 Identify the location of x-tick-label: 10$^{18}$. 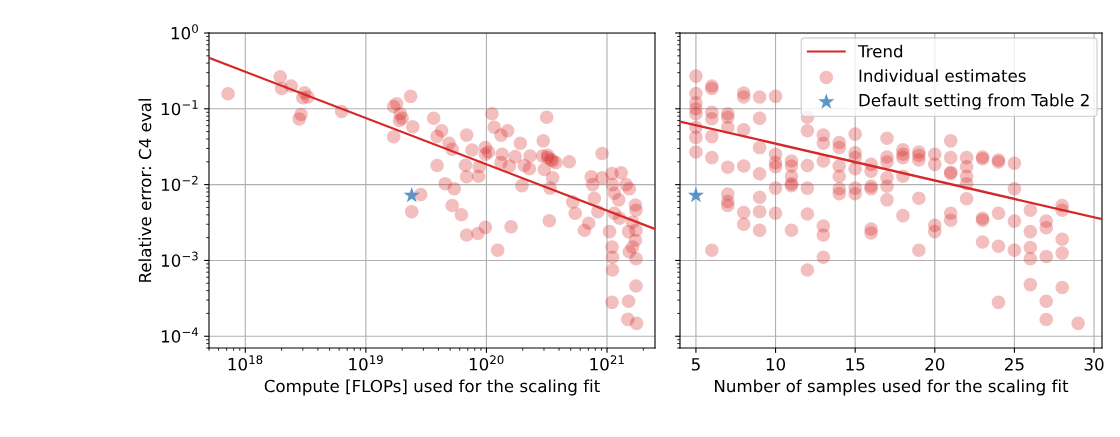
(245, 363).